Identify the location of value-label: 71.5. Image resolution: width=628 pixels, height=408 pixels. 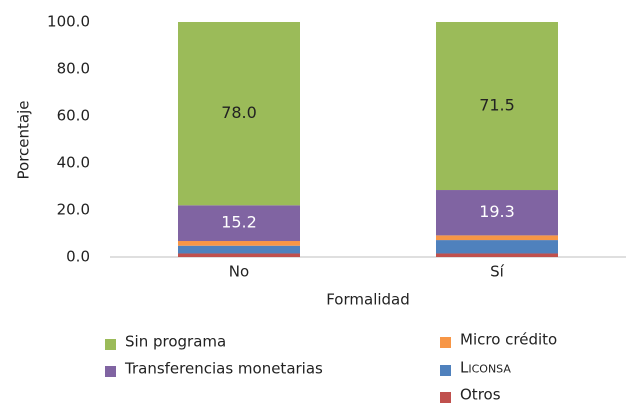
(497, 105).